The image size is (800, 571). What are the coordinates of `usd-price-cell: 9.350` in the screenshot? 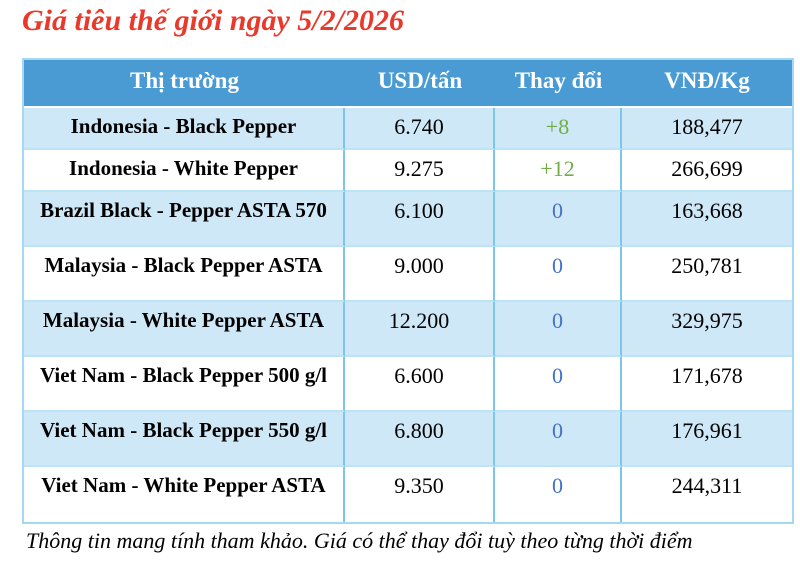 It's located at (420, 494).